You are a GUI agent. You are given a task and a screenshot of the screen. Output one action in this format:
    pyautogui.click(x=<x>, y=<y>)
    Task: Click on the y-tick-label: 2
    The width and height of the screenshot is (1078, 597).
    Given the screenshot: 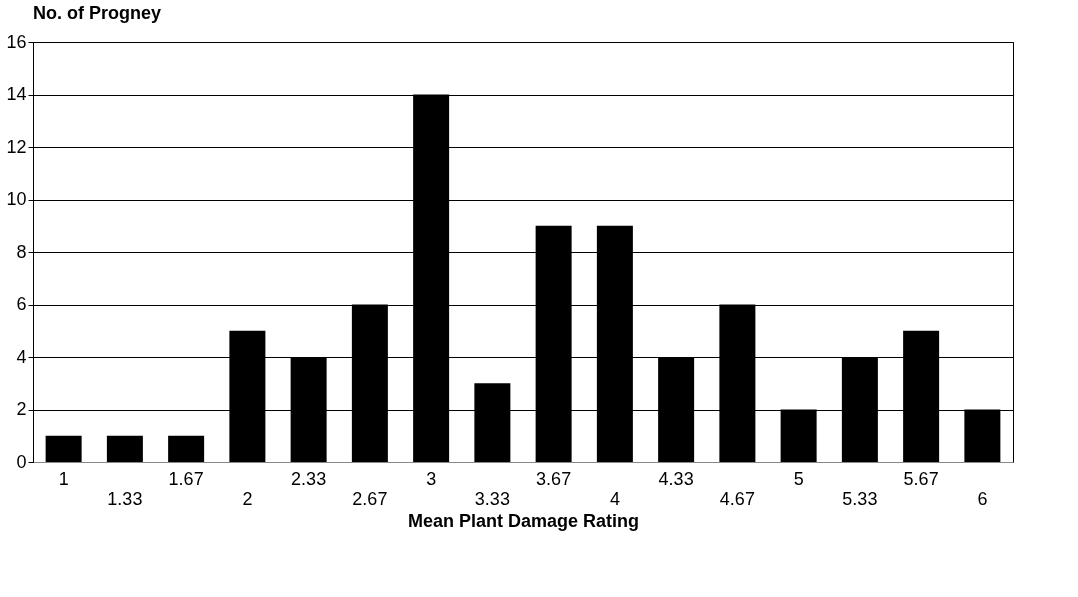 What is the action you would take?
    pyautogui.click(x=21, y=409)
    